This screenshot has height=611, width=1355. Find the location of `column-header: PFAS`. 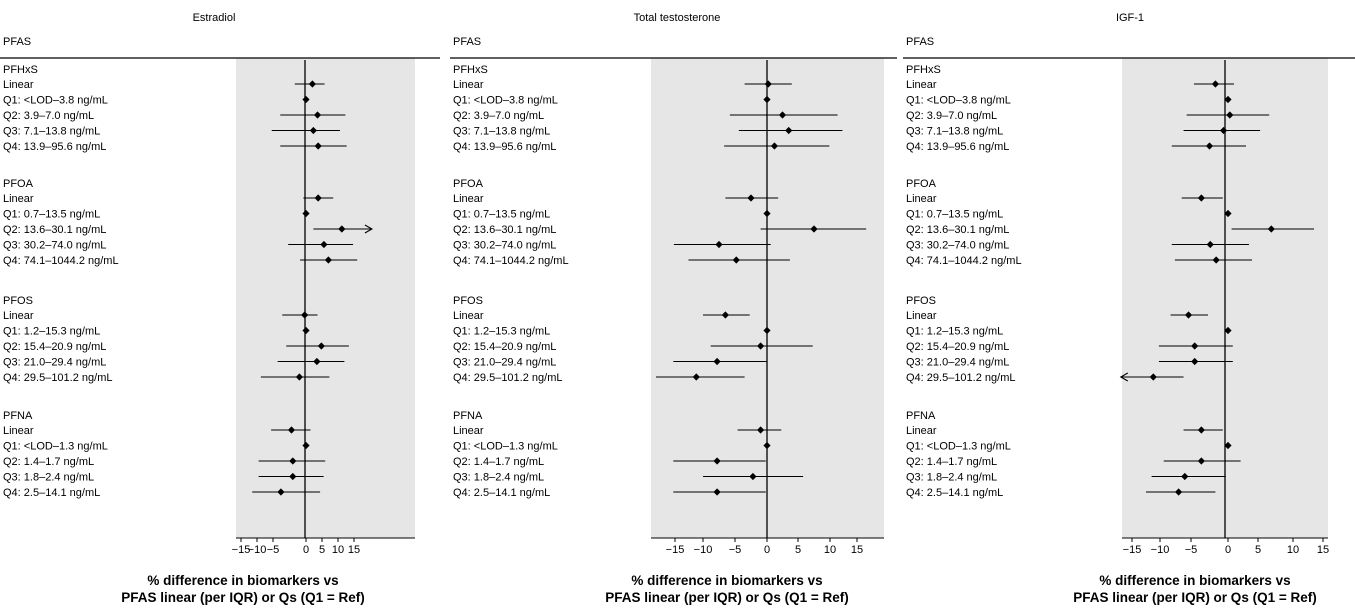

column-header: PFAS is located at coordinates (467, 42).